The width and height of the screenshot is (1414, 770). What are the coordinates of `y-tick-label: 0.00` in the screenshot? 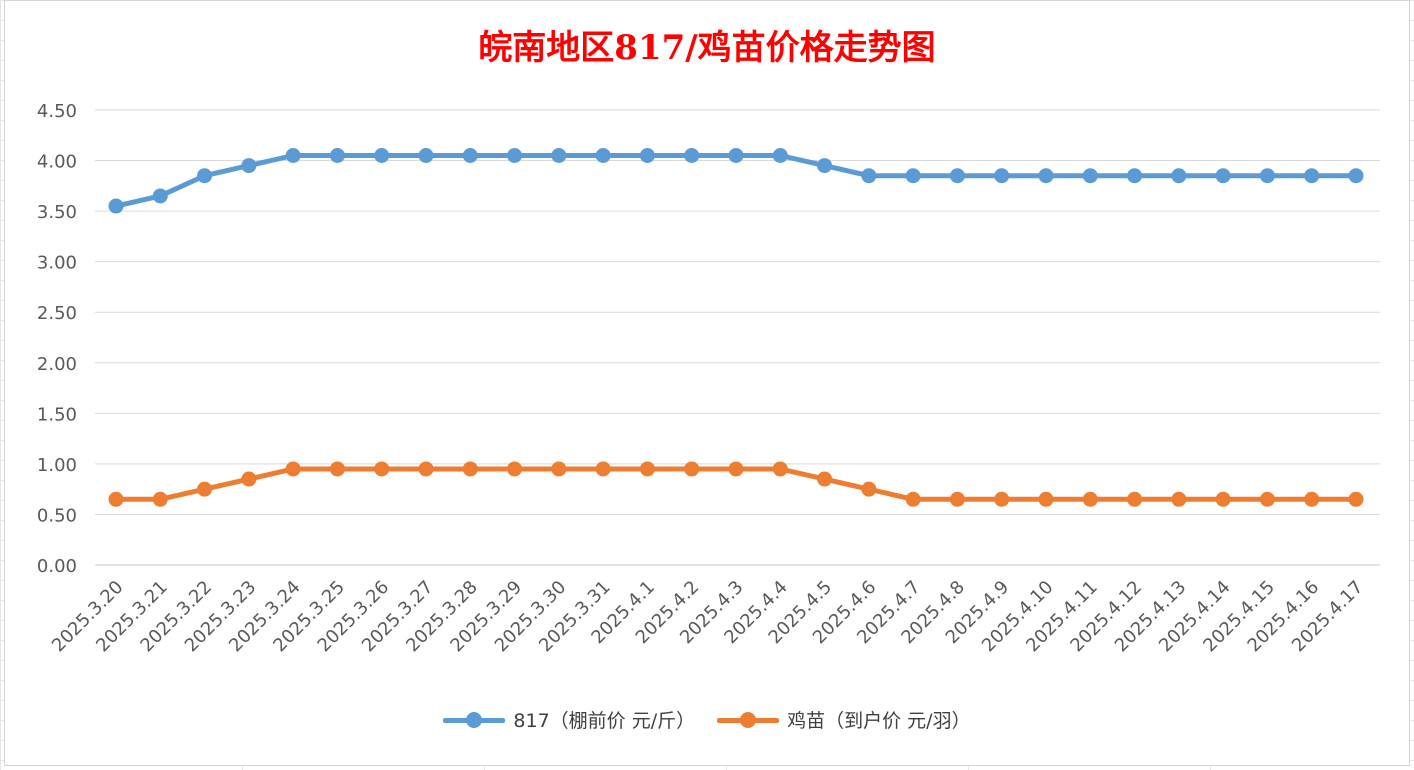 It's located at (57, 566).